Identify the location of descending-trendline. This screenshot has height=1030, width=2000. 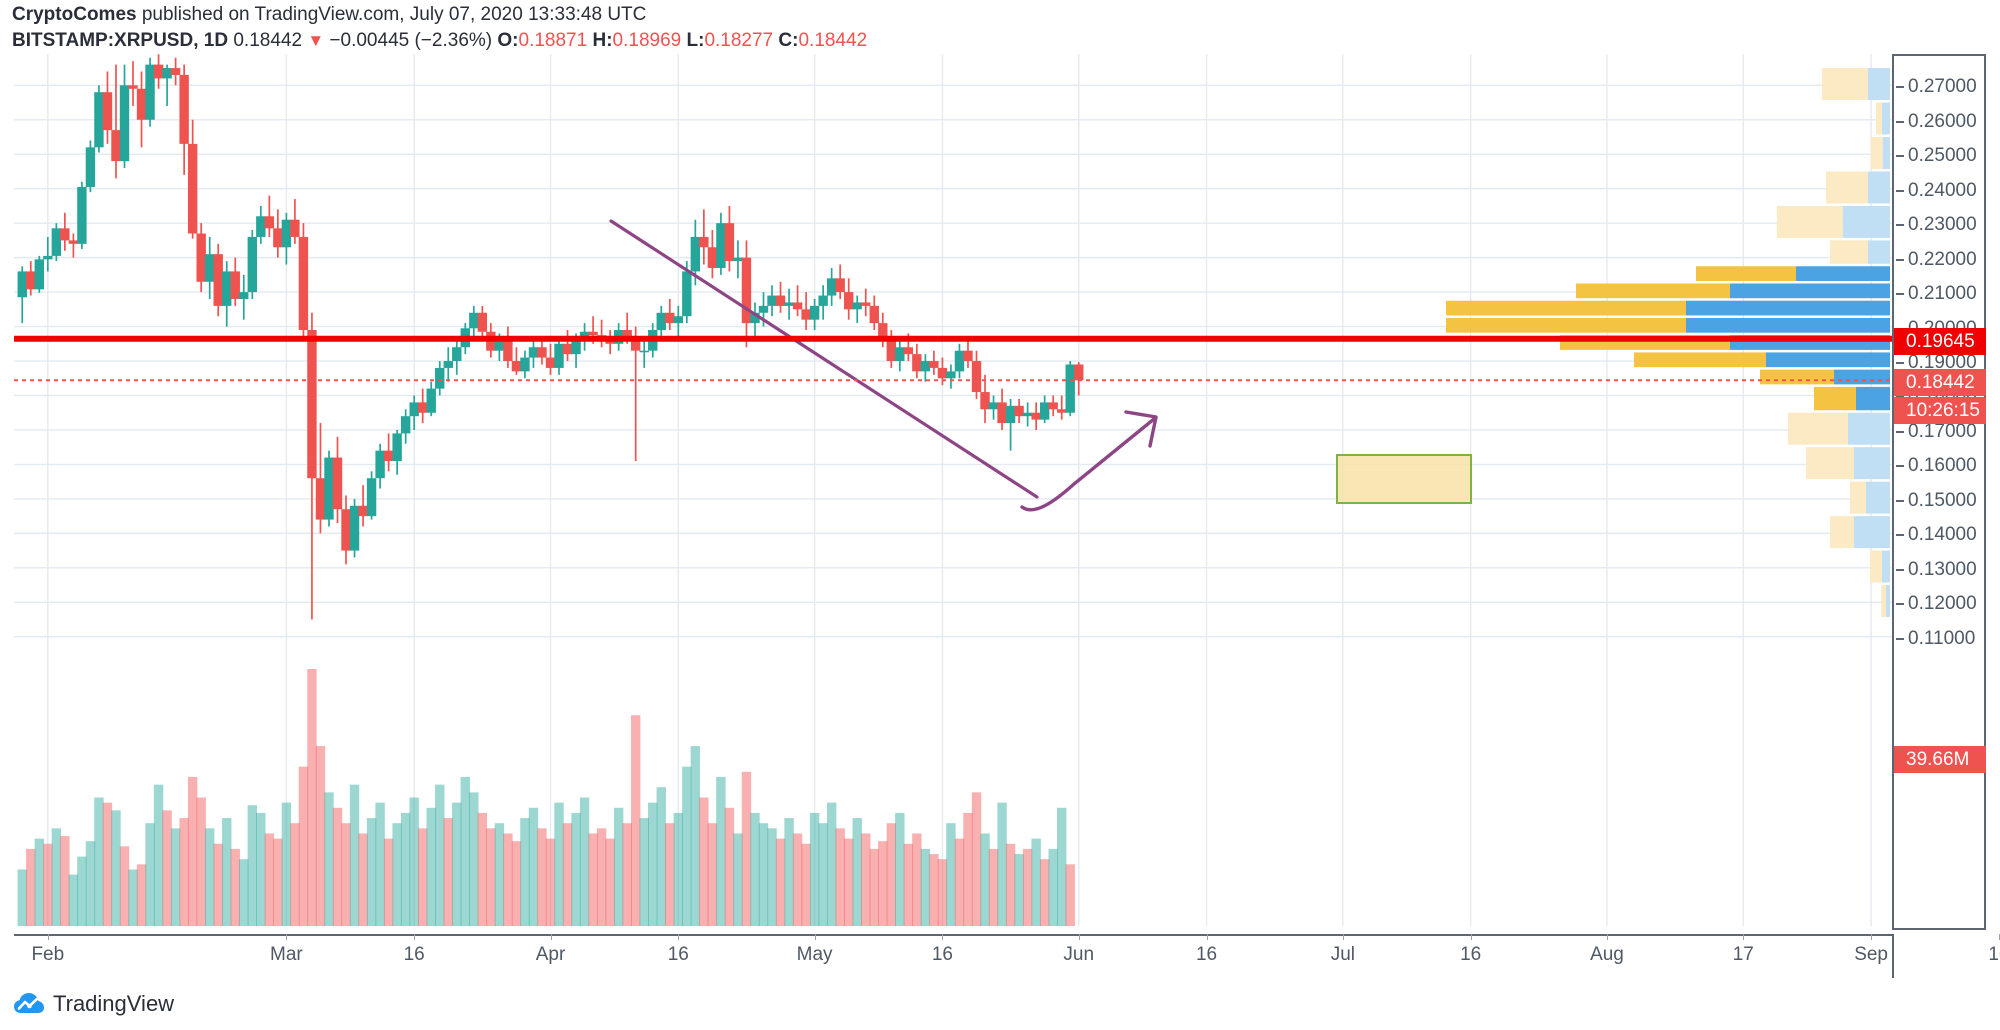
(824, 359).